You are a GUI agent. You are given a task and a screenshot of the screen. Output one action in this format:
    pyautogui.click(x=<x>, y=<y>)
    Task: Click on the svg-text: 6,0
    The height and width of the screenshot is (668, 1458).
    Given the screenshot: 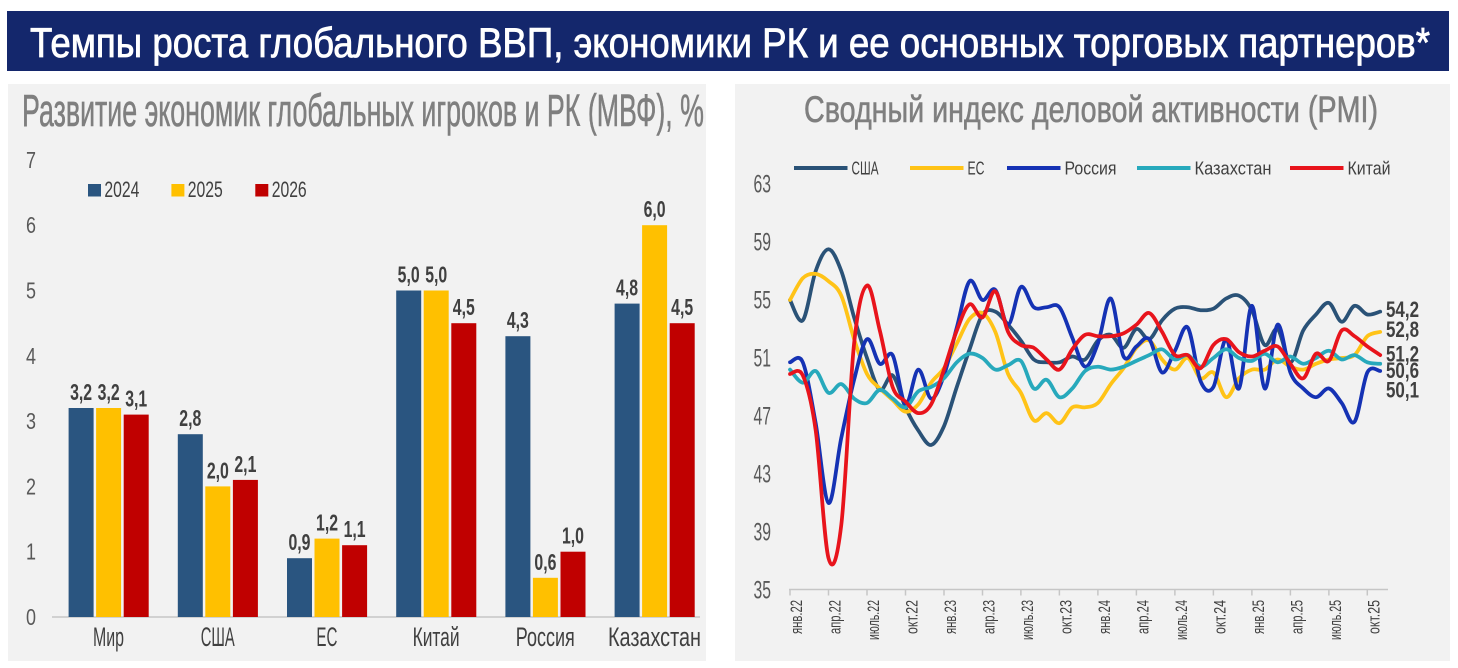 What is the action you would take?
    pyautogui.click(x=655, y=209)
    